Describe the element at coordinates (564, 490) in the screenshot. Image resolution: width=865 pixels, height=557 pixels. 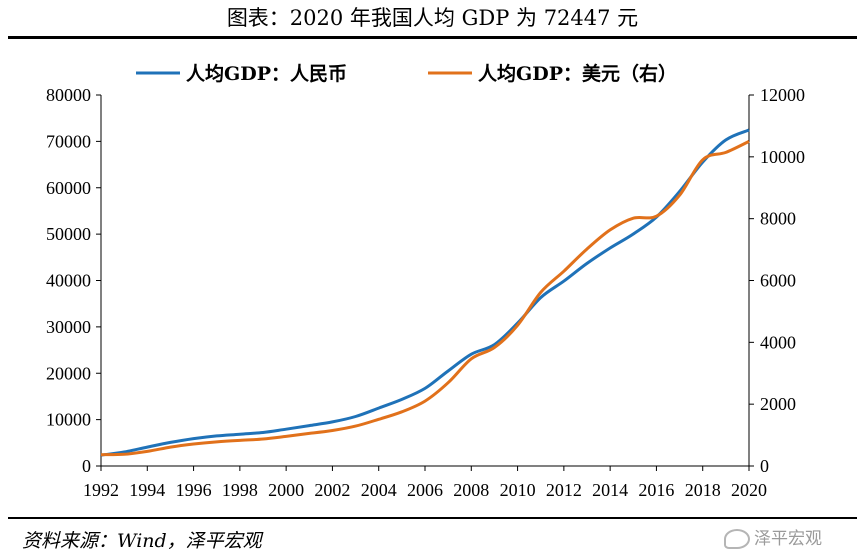
I see `x-tick-label: 2012` at that location.